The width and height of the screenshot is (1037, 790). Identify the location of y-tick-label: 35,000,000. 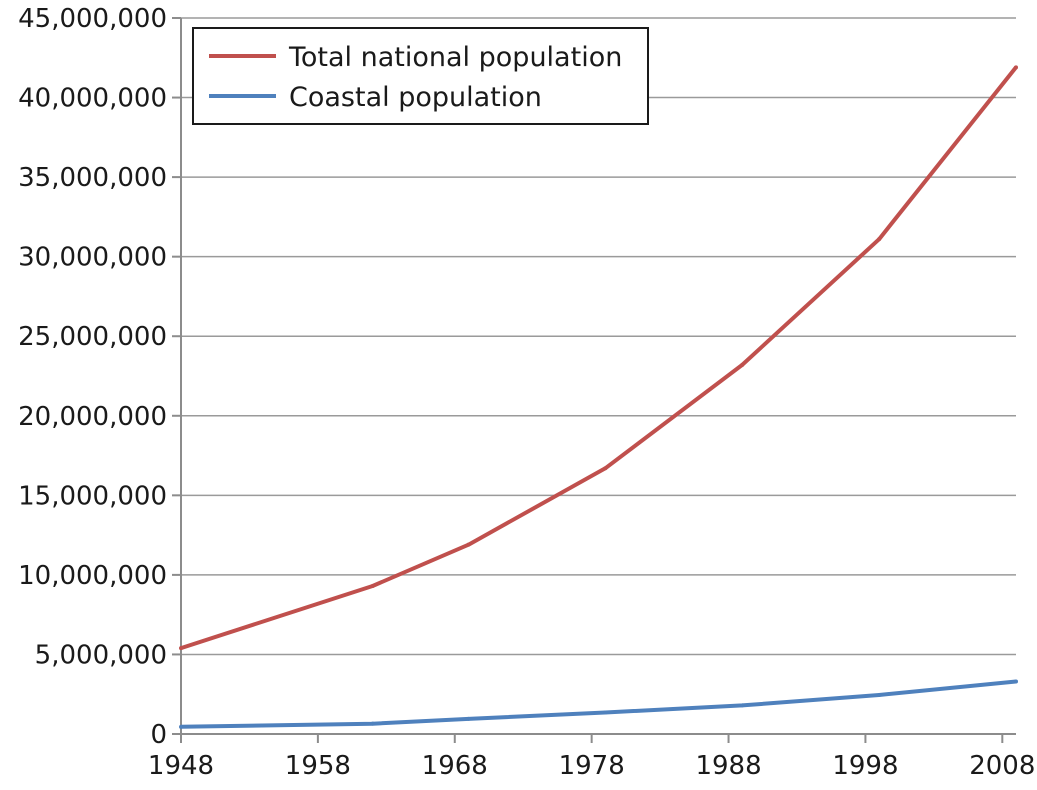
(92, 178).